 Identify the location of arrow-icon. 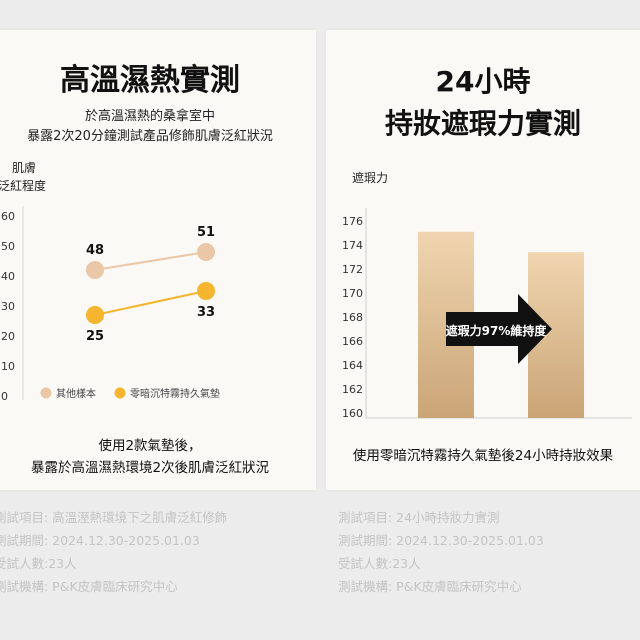
(499, 329).